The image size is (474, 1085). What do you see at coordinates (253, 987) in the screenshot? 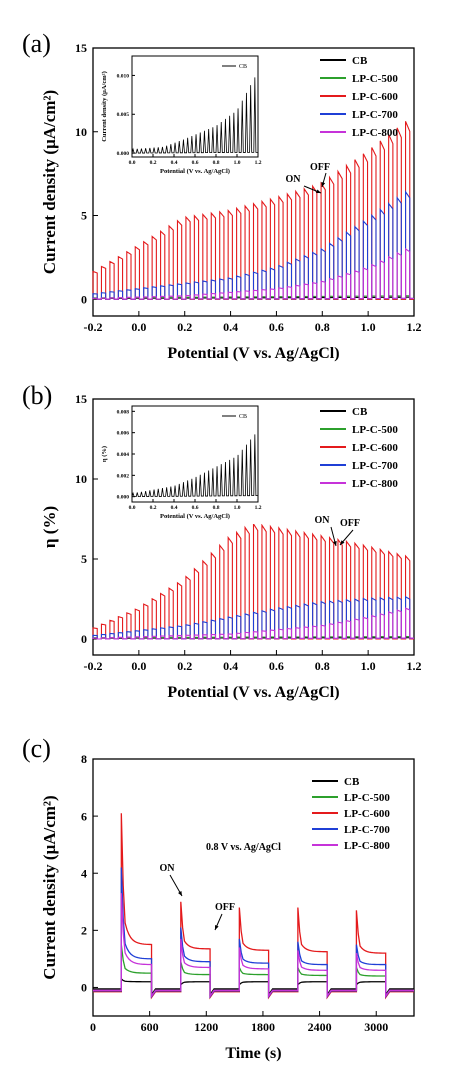
I see `series-line-cb` at bounding box center [253, 987].